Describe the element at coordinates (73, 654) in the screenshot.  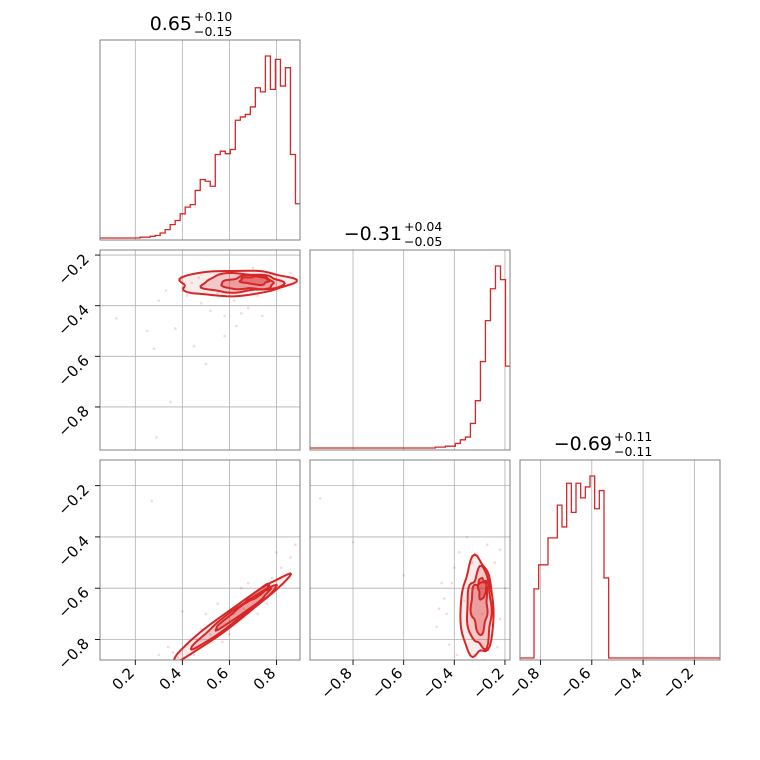
I see `y-tick-label-2: −0.8` at that location.